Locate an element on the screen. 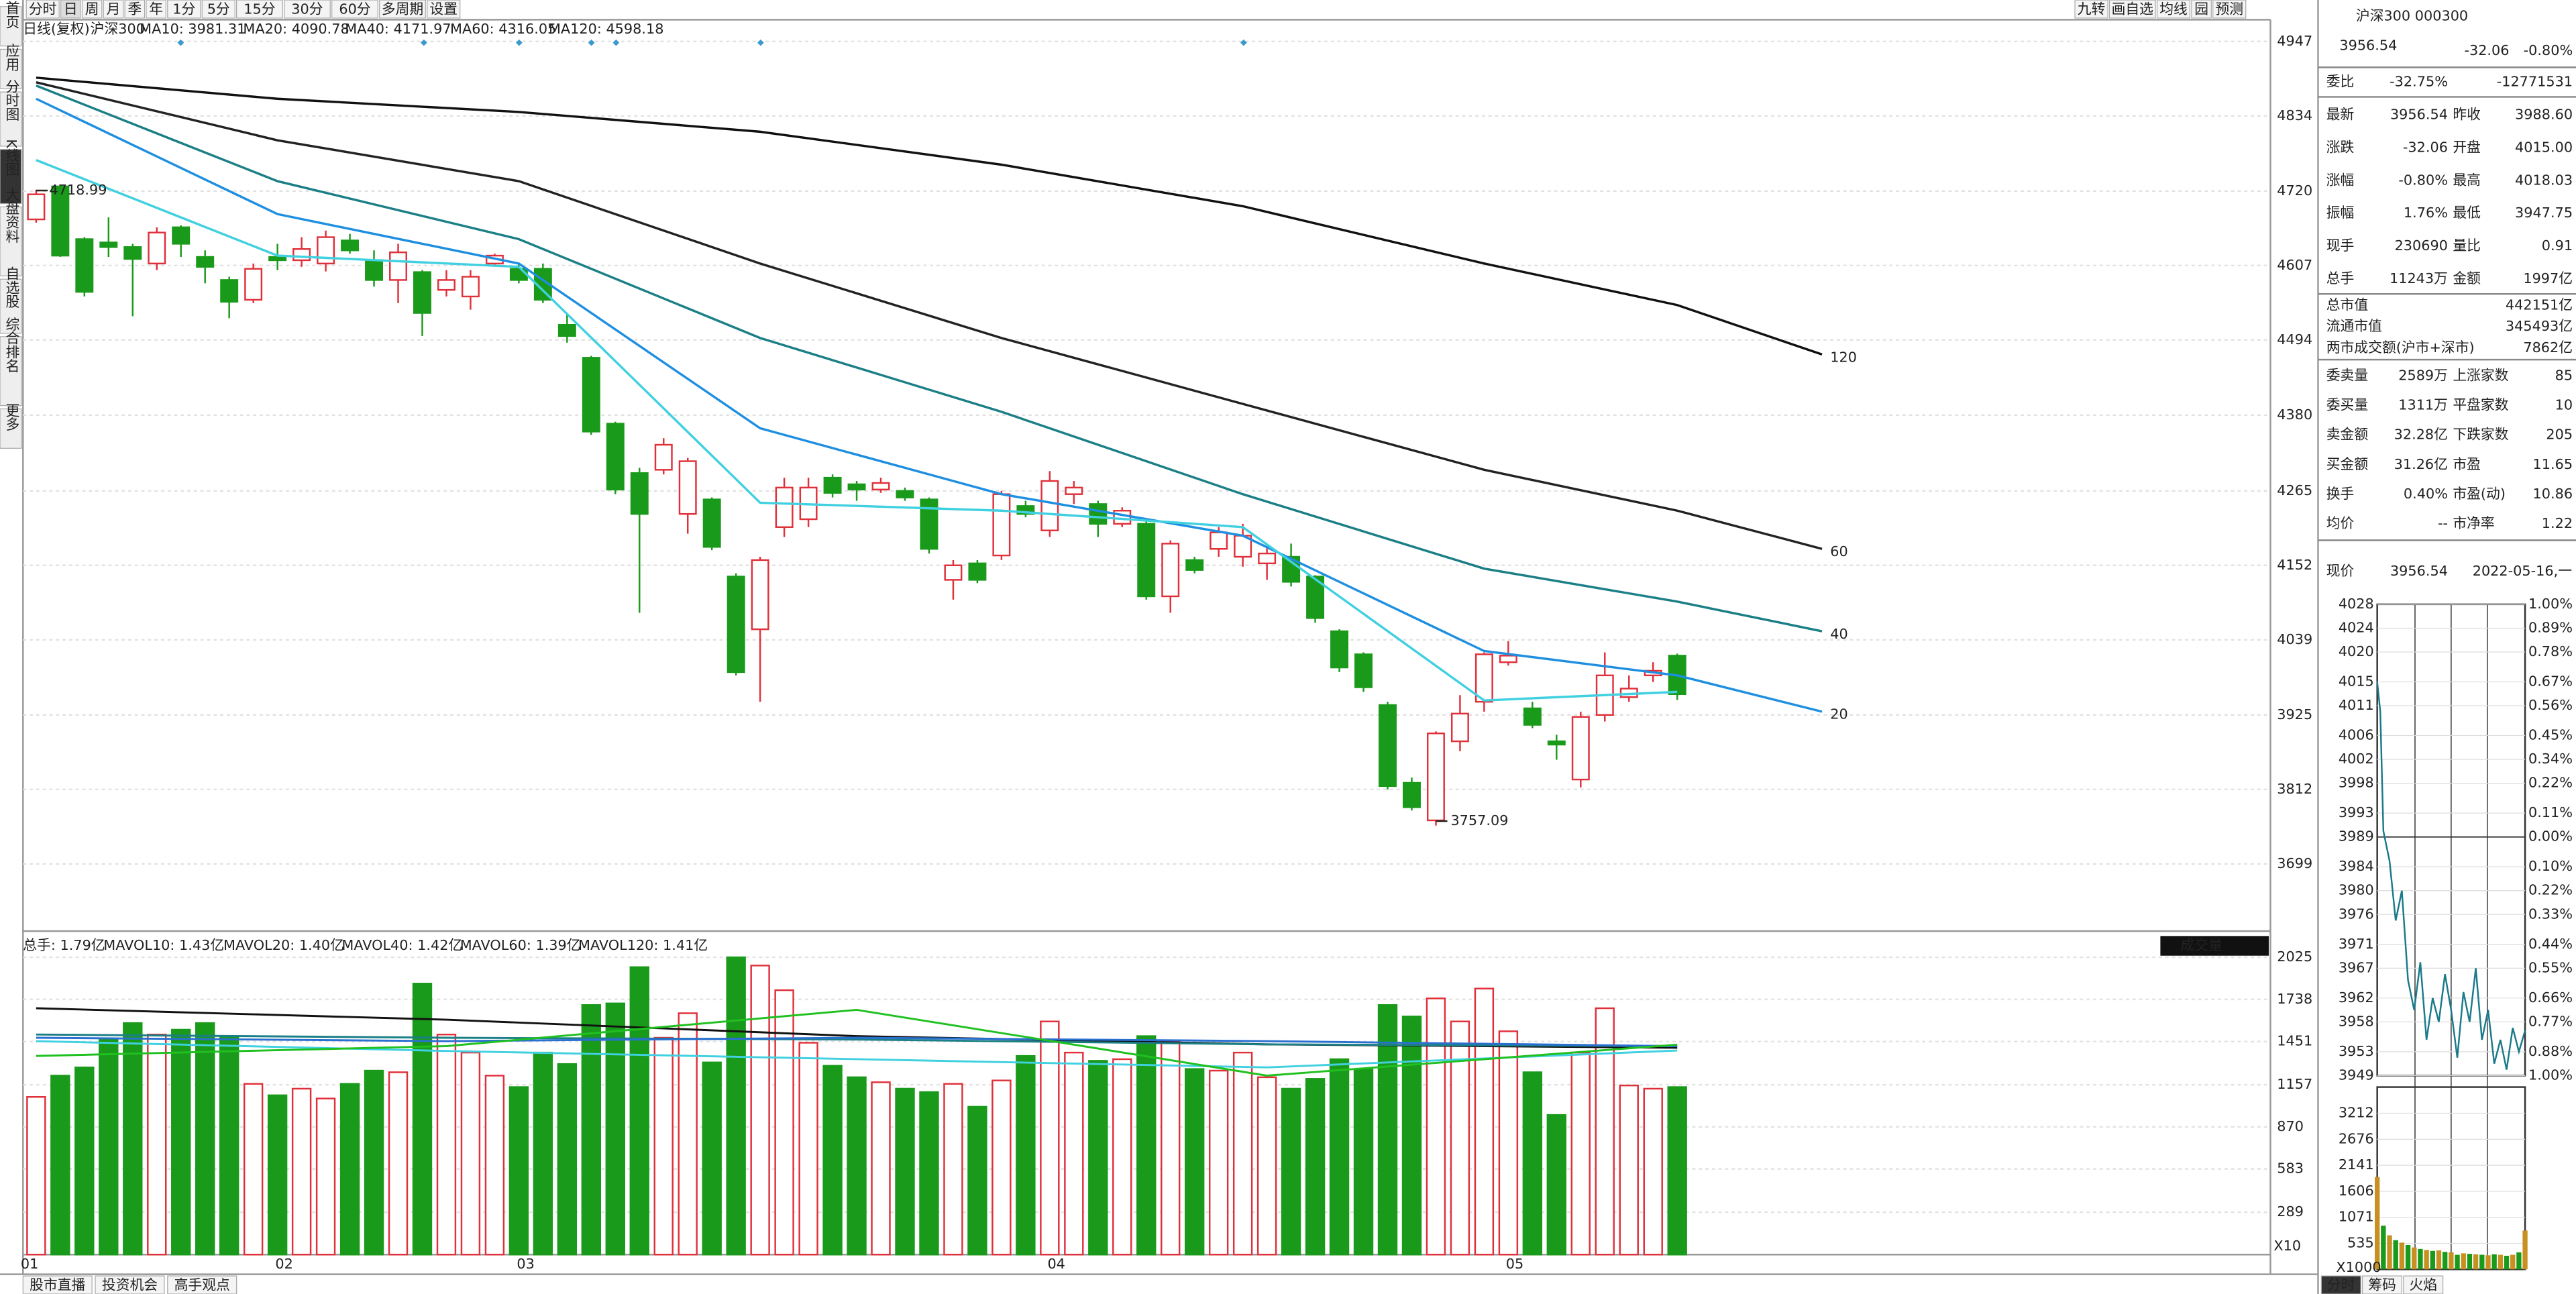 The height and width of the screenshot is (1294, 2576). pct-label: 0.11% is located at coordinates (2550, 812).